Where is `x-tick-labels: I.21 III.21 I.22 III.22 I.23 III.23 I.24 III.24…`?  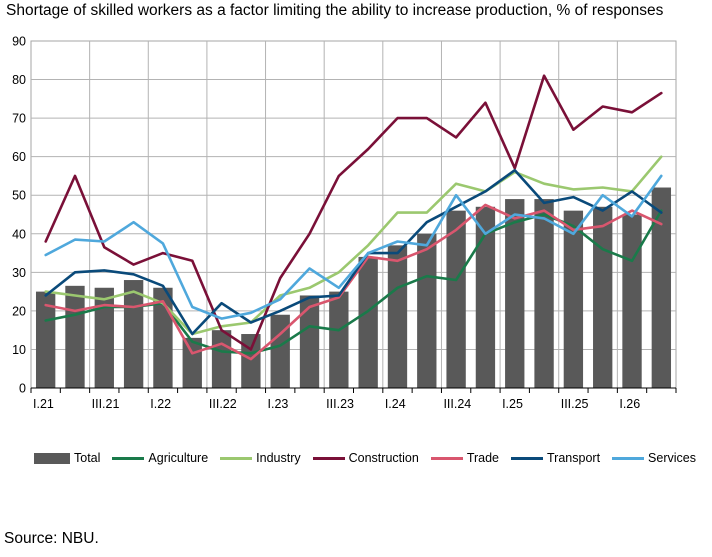
x-tick-labels: I.21 III.21 I.22 III.22 I.23 III.23 I.24 III.24… is located at coordinates (336, 404).